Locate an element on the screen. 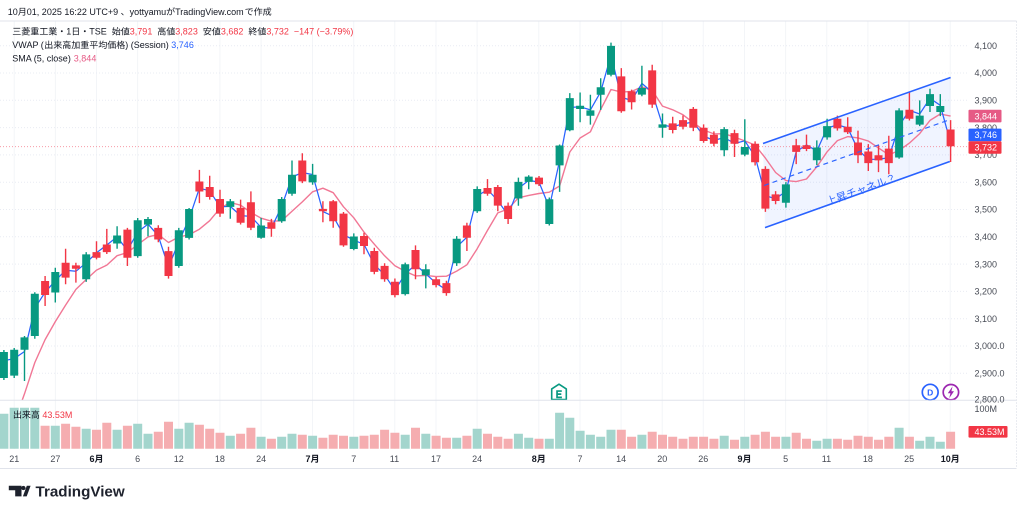 This screenshot has width=1024, height=513. svg-text: SMA (5, close) is located at coordinates (41, 59).